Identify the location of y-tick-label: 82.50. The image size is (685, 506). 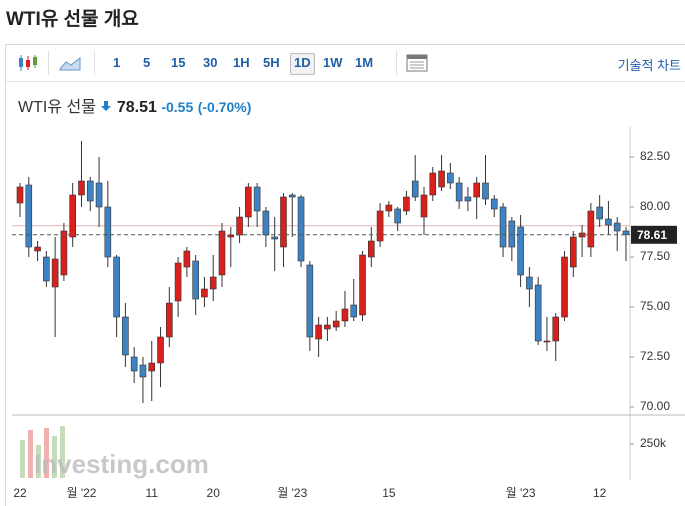
(655, 156).